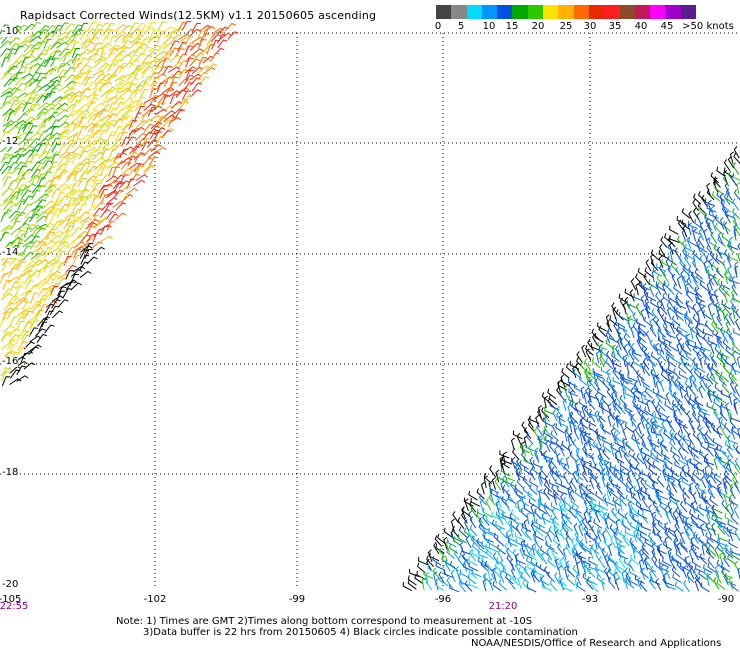  Describe the element at coordinates (10, 472) in the screenshot. I see `lat-label-18: -18` at that location.